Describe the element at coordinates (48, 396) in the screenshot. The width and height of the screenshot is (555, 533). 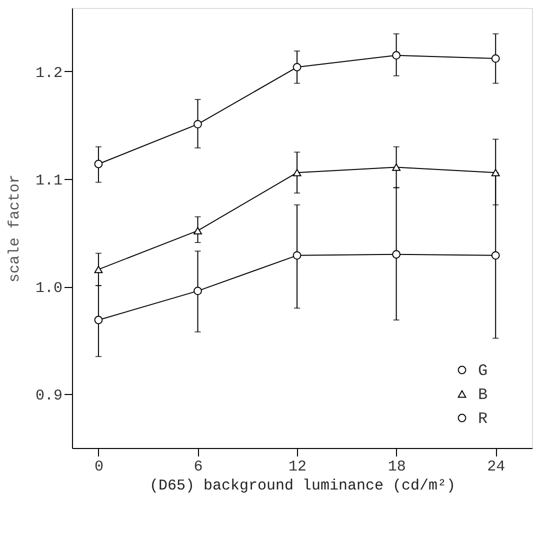
I see `y-tick-label: 0.9` at that location.